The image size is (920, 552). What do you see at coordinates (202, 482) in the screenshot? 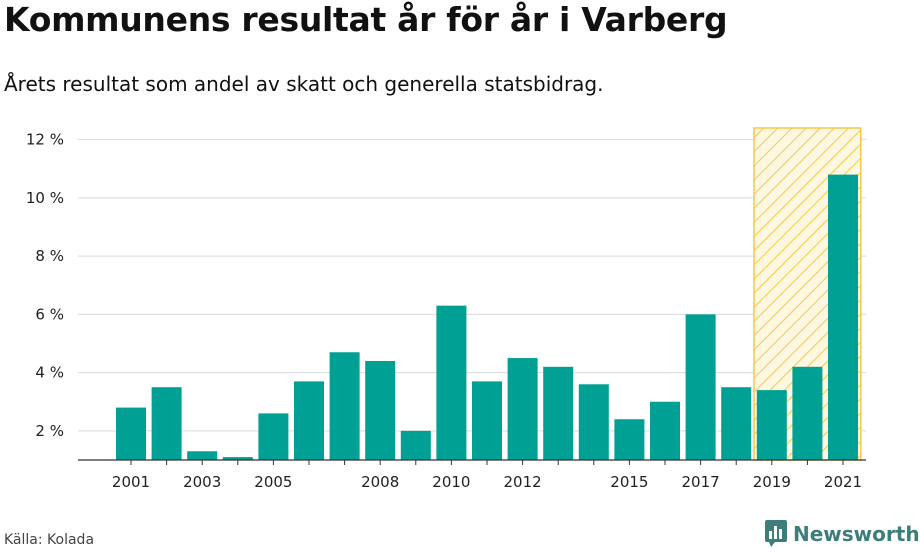
I see `x-tick-label: 2003` at bounding box center [202, 482].